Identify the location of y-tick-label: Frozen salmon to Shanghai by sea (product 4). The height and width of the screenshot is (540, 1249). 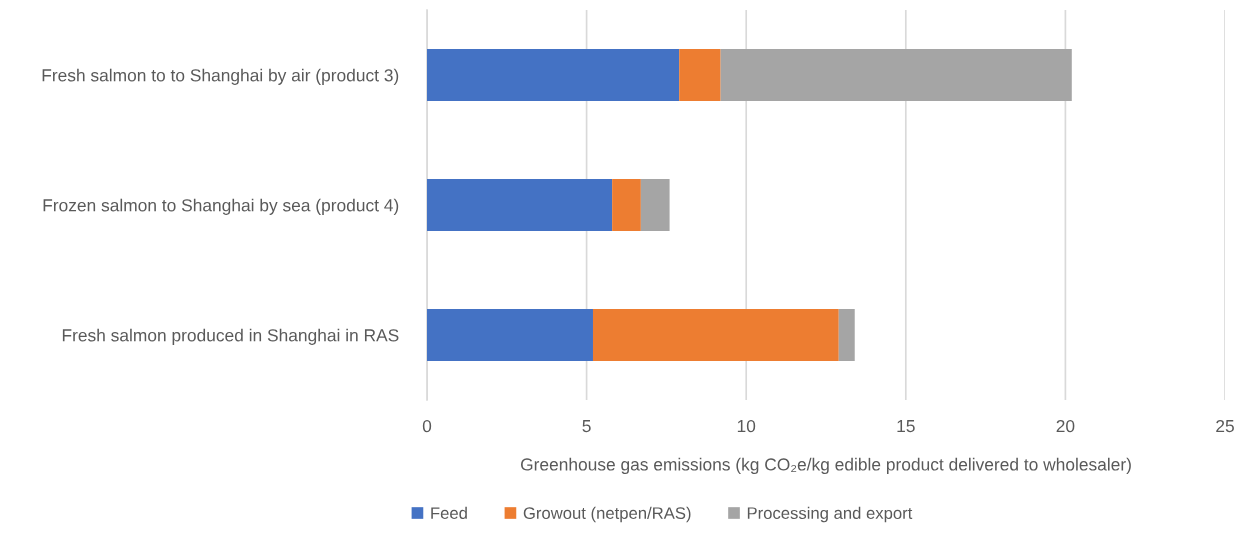
(221, 206).